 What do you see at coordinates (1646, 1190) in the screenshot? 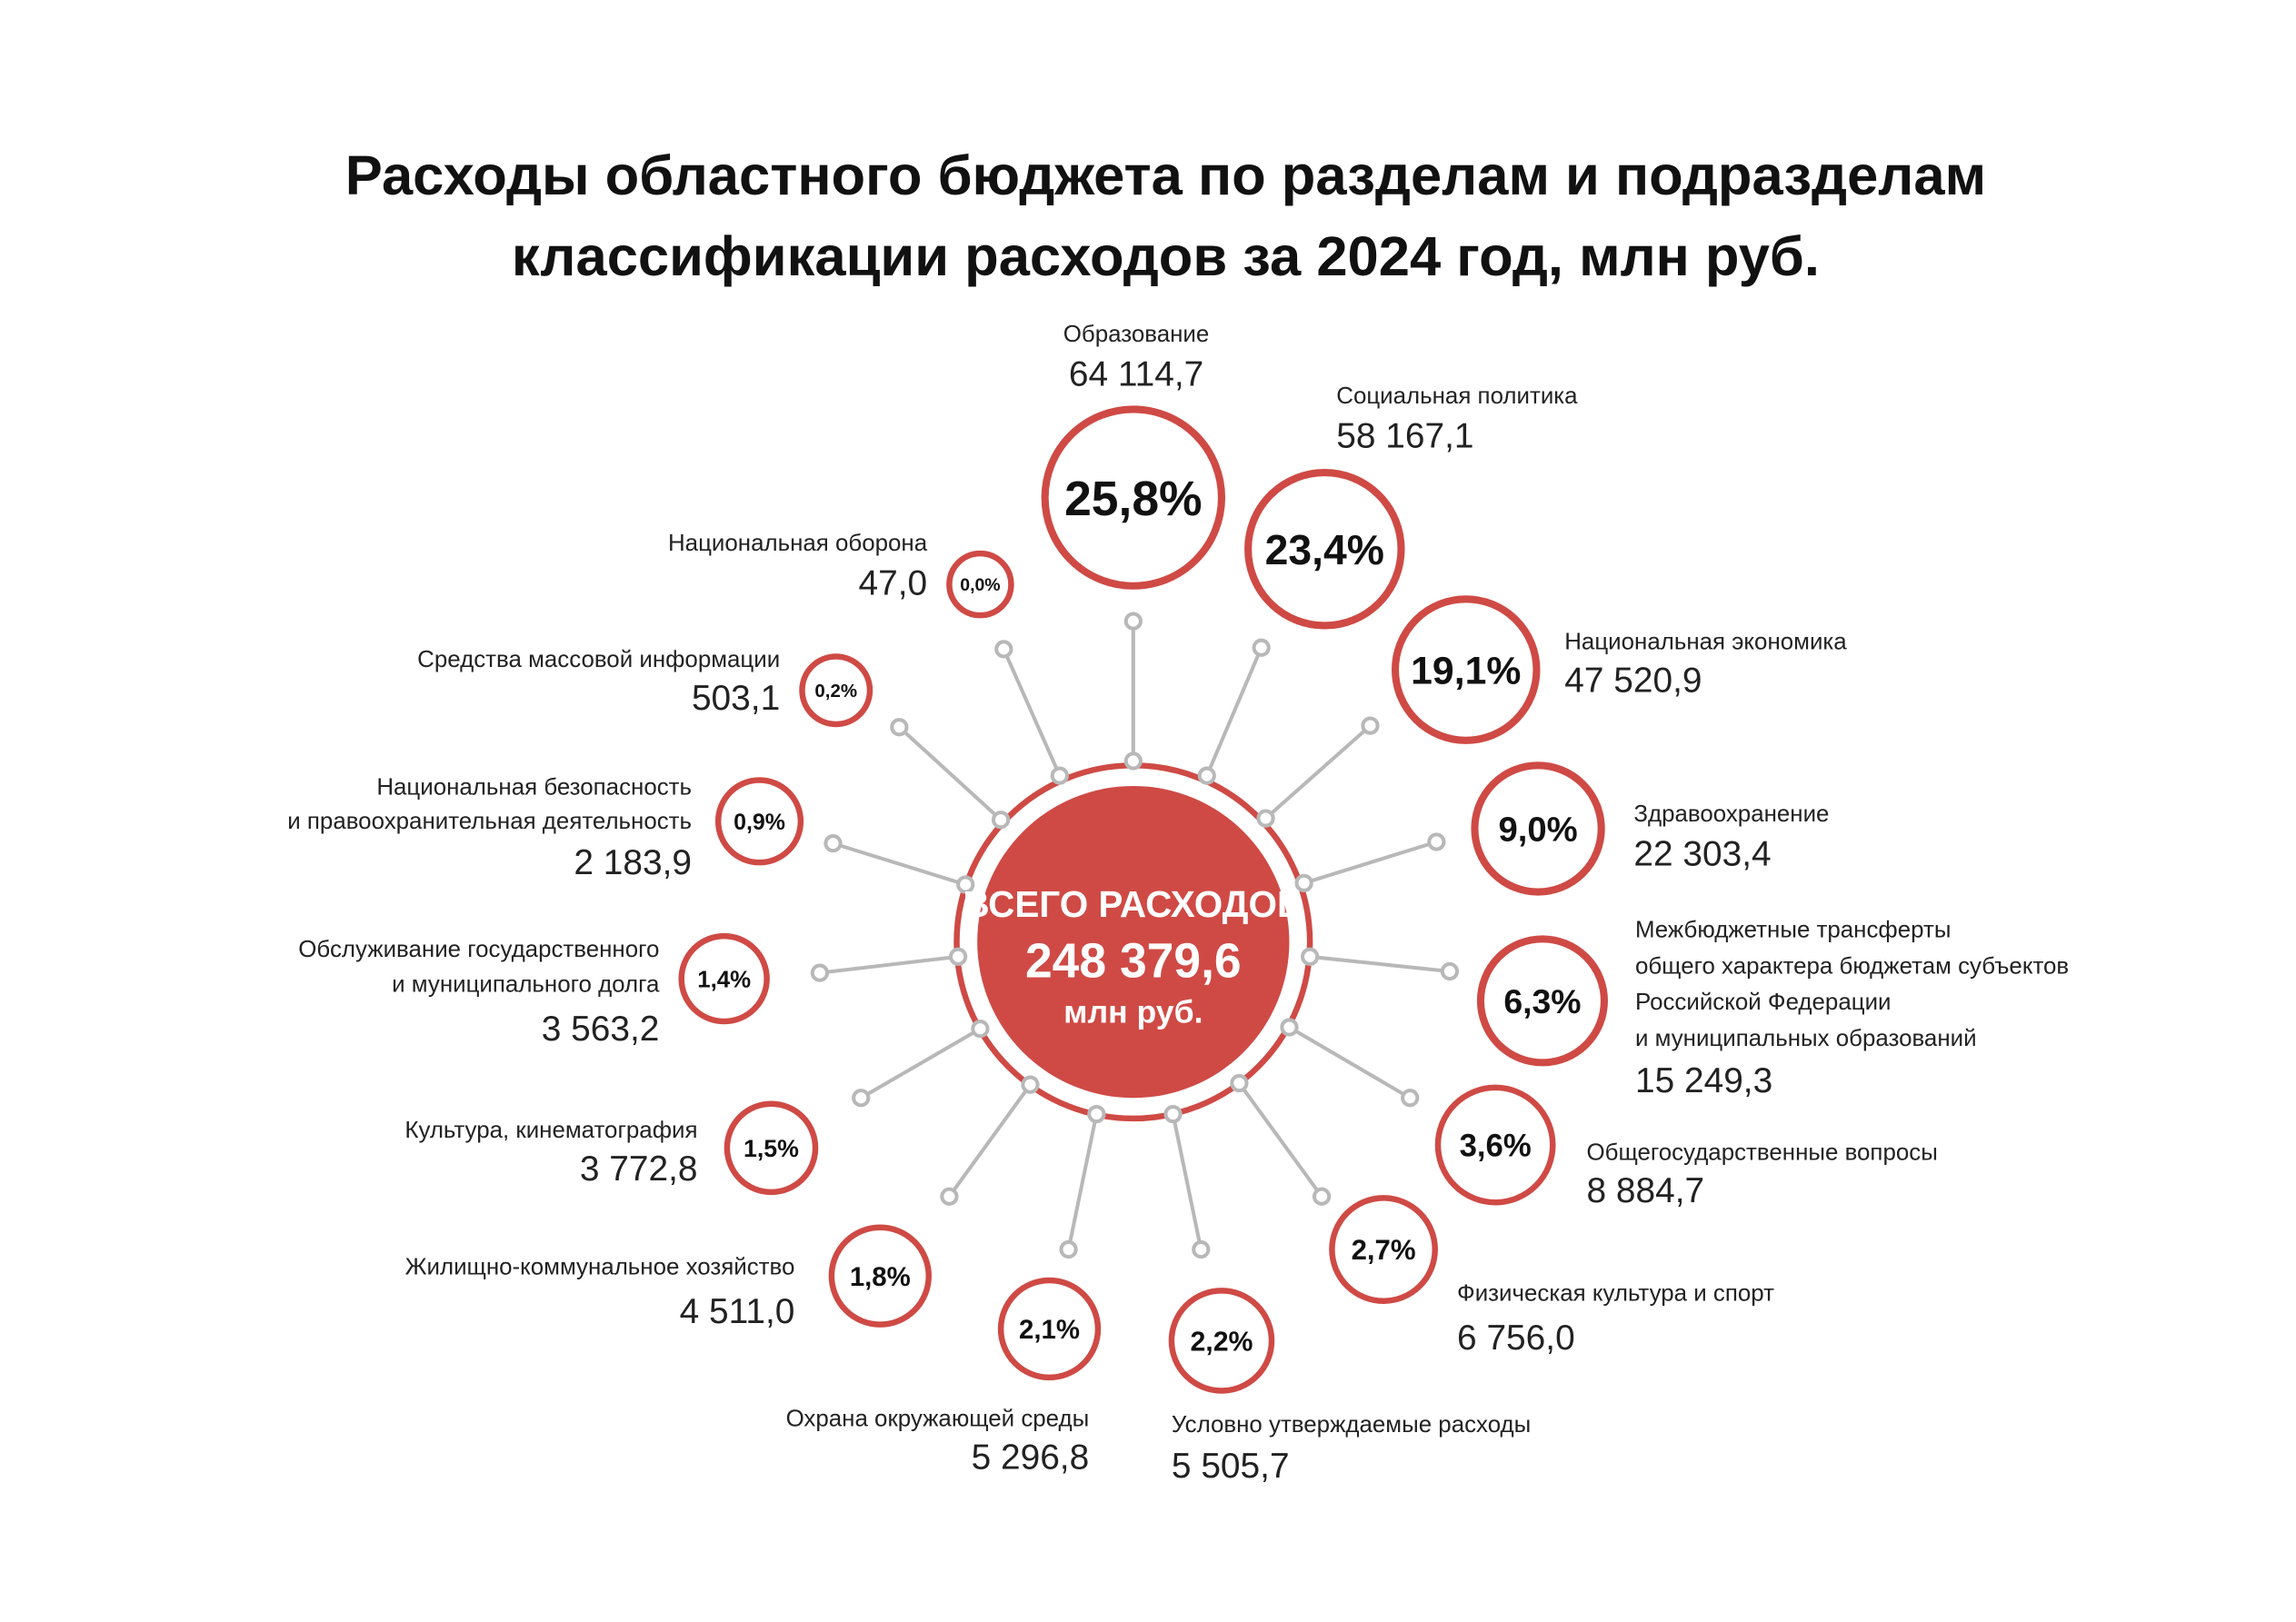
I see `category-value: 8 884,7` at bounding box center [1646, 1190].